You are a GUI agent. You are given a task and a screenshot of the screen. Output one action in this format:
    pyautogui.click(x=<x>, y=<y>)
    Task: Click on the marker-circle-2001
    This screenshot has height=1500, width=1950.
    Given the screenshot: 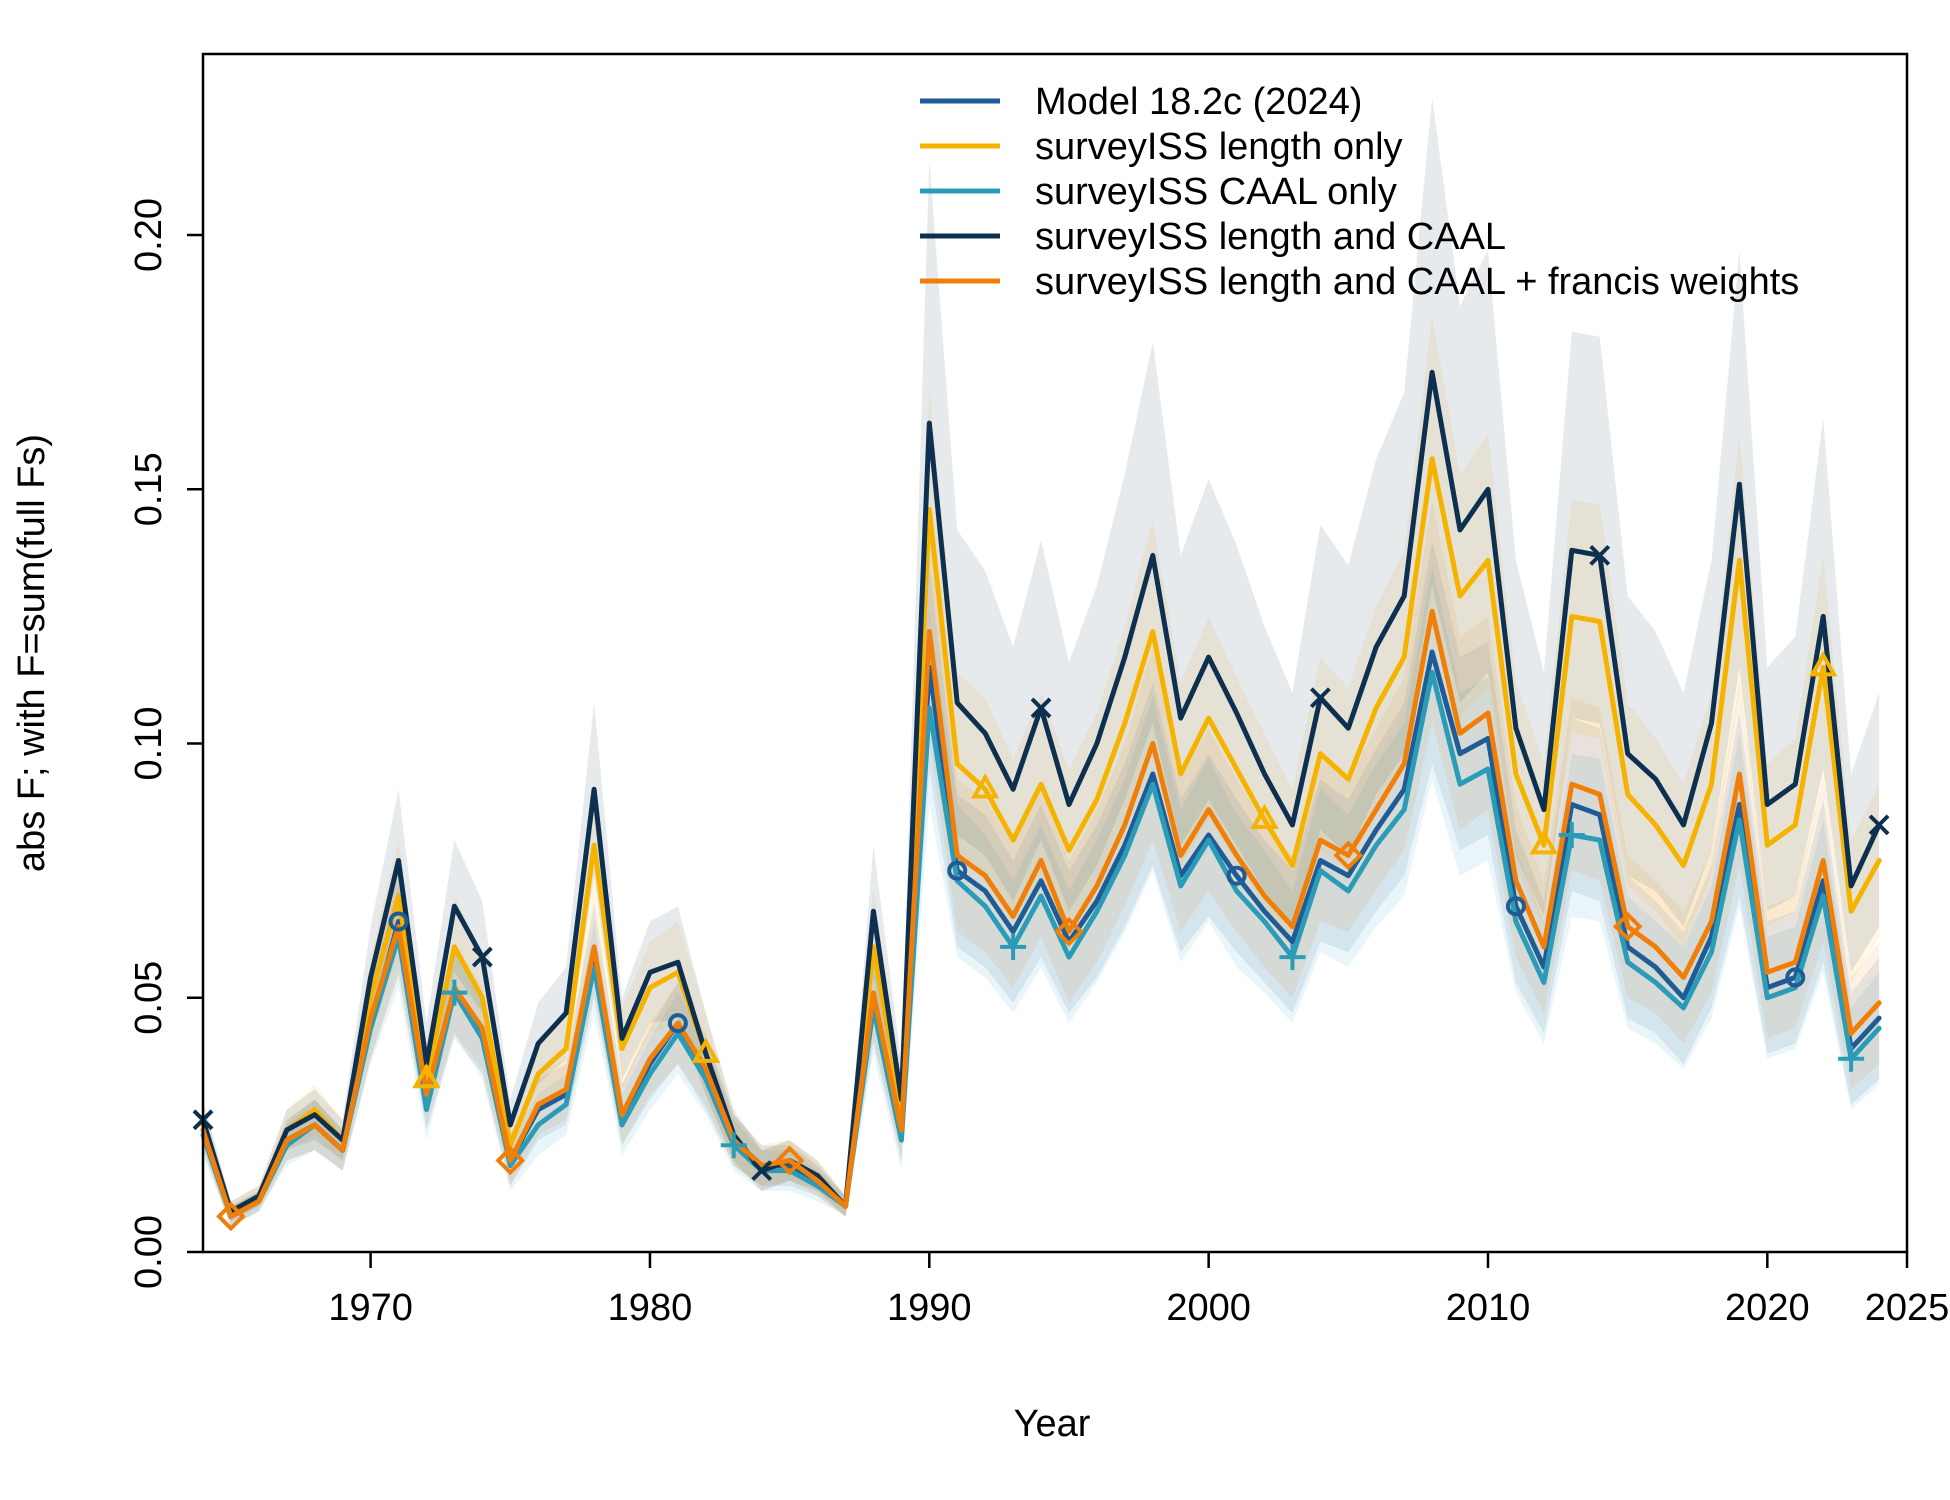 What is the action you would take?
    pyautogui.click(x=1236, y=875)
    